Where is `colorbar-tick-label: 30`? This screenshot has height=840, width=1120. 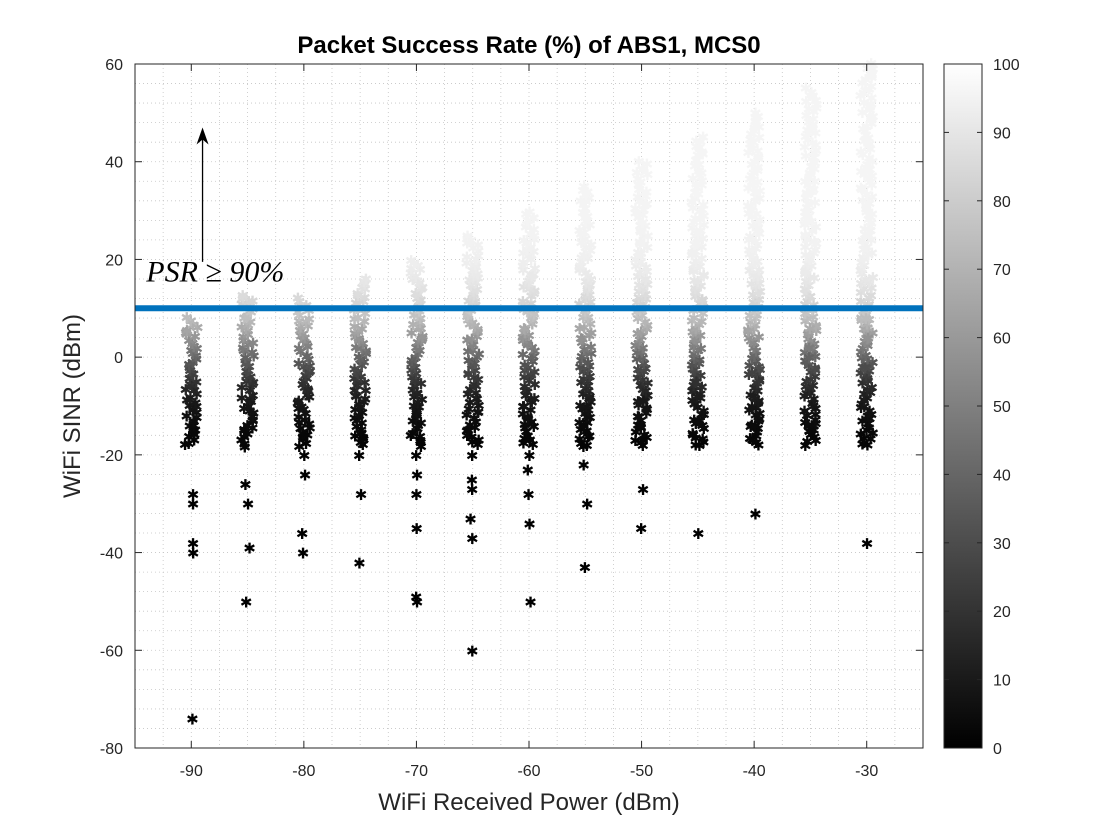
colorbar-tick-label: 30 is located at coordinates (1002, 544).